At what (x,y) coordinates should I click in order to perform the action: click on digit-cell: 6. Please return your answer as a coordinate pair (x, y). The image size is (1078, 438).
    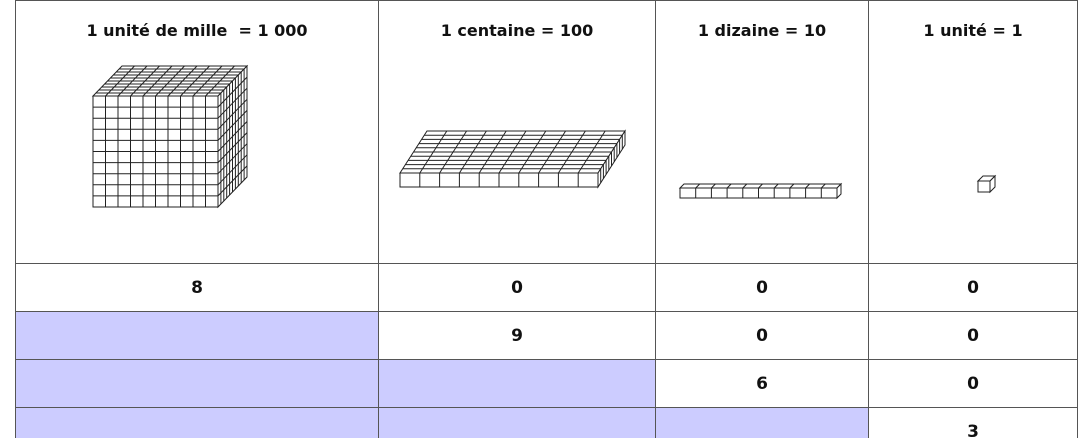
    Looking at the image, I should click on (762, 383).